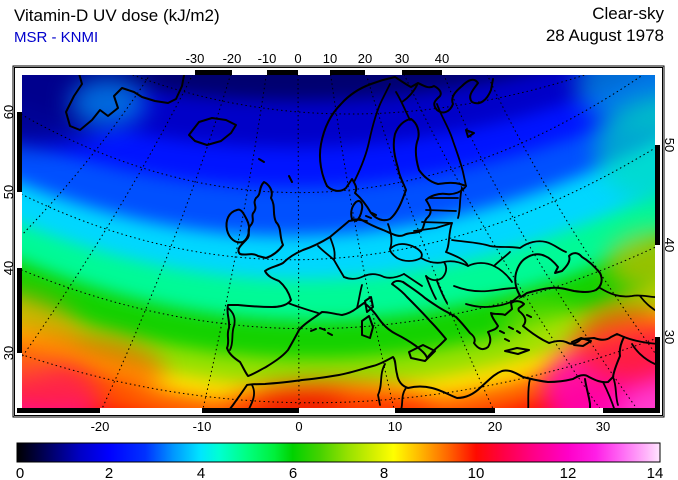 This screenshot has height=480, width=678. What do you see at coordinates (581, 342) in the screenshot?
I see `coast-cyprus` at bounding box center [581, 342].